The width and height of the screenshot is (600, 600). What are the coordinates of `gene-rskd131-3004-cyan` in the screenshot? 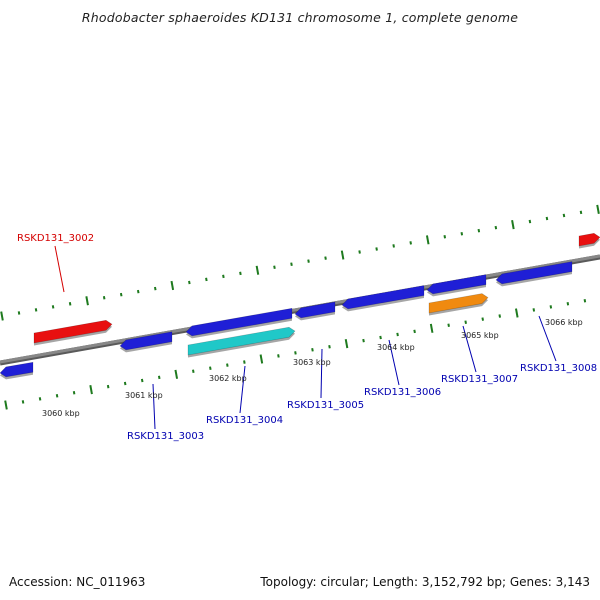 It's located at (241, 341).